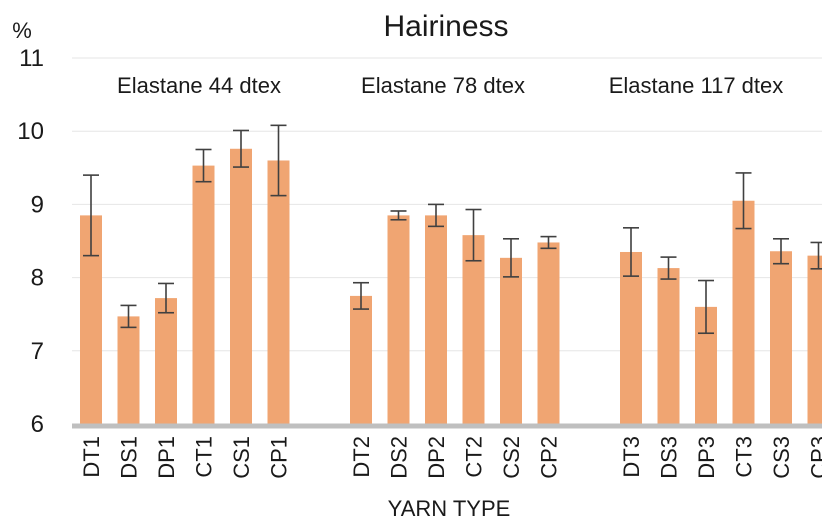  What do you see at coordinates (37, 351) in the screenshot?
I see `y-tick-label: 7` at bounding box center [37, 351].